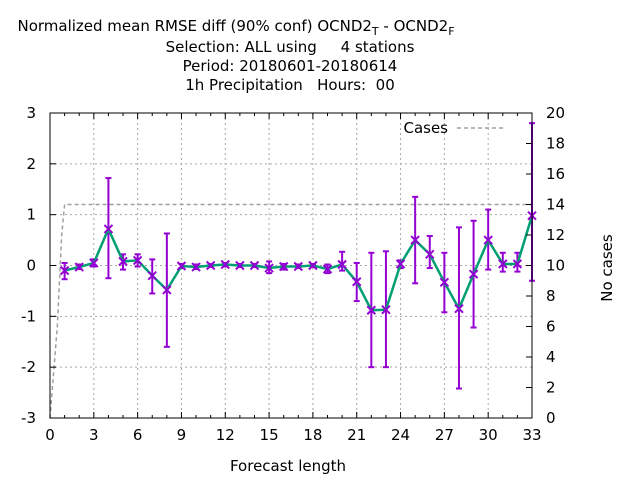 The image size is (640, 480). I want to click on legend-cases-label: Cases, so click(425, 128).